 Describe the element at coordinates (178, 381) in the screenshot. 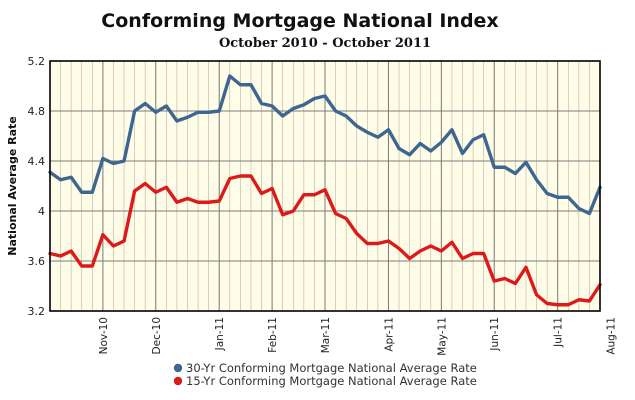

I see `legend-marker-15yr` at that location.